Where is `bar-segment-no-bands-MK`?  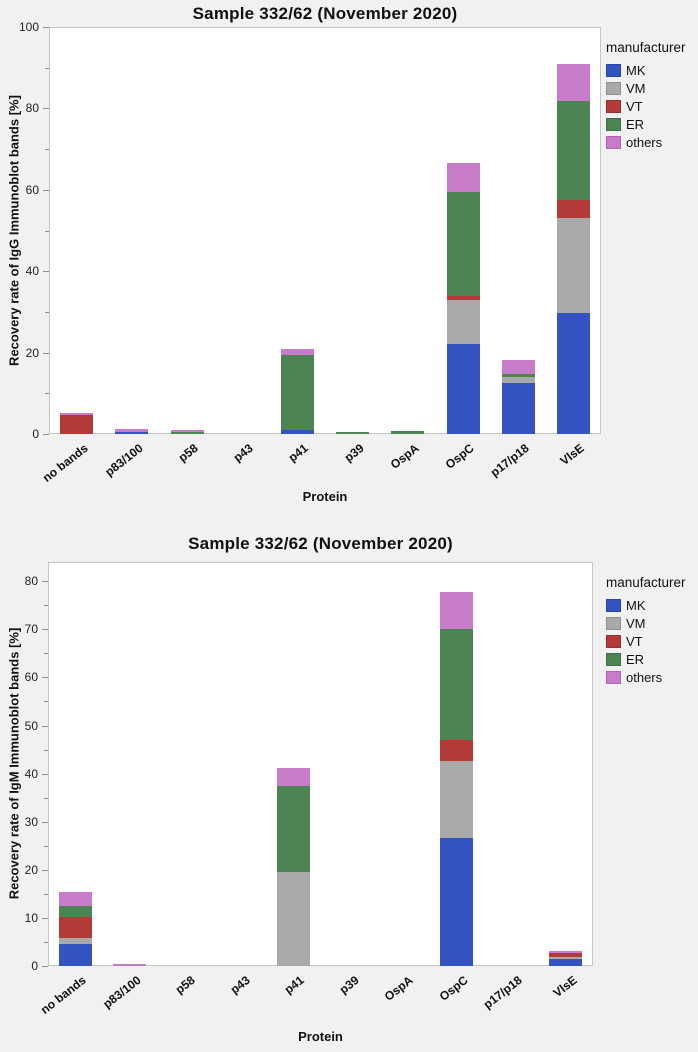
bar-segment-no-bands-MK is located at coordinates (75, 954).